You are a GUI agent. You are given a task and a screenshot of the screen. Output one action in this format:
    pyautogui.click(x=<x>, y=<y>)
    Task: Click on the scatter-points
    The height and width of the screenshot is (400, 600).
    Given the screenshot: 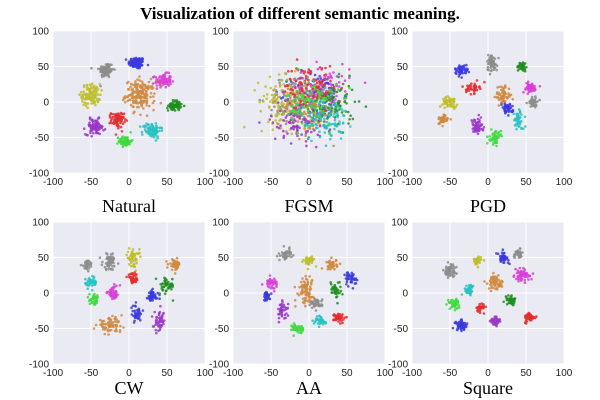 What is the action you would take?
    pyautogui.click(x=489, y=100)
    